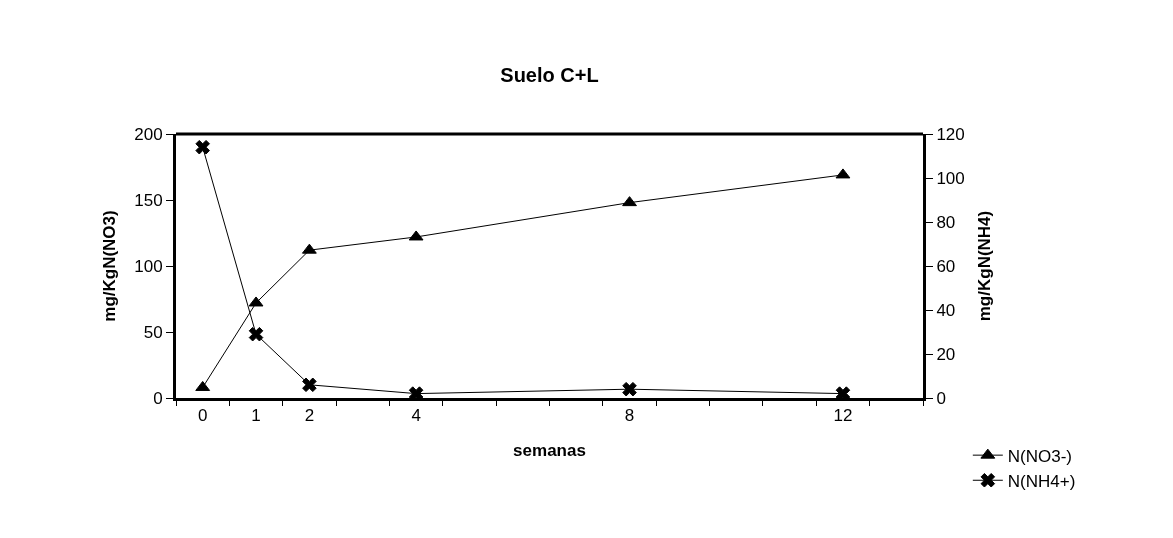  What do you see at coordinates (148, 134) in the screenshot?
I see `y-tick-label: 200` at bounding box center [148, 134].